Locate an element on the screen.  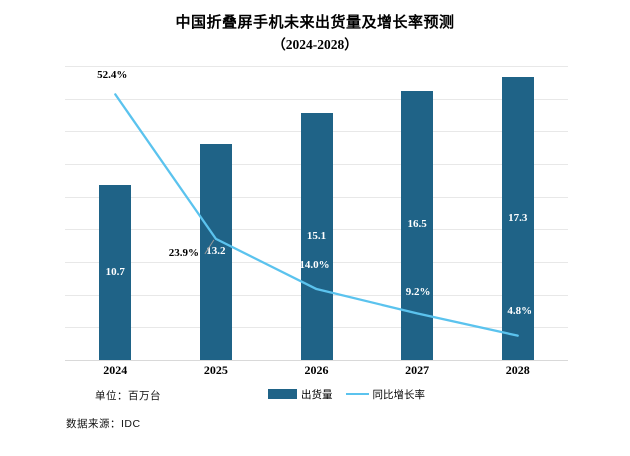
bar-2025 is located at coordinates (215, 252).